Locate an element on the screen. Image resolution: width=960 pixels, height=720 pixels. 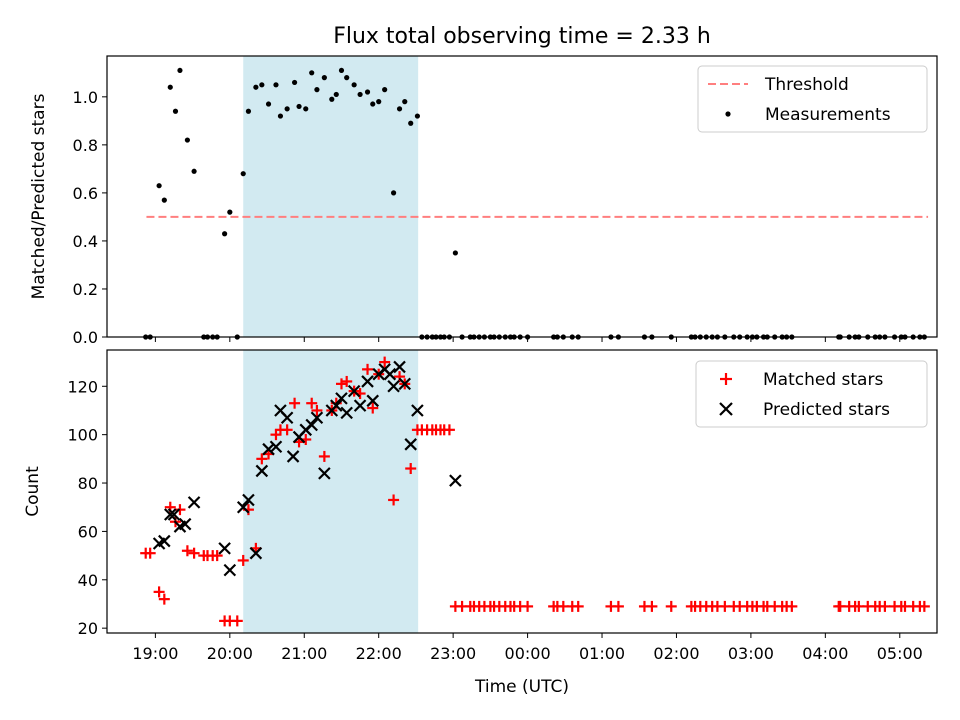
bottom-x-tick-label: 21:00 is located at coordinates (304, 653).